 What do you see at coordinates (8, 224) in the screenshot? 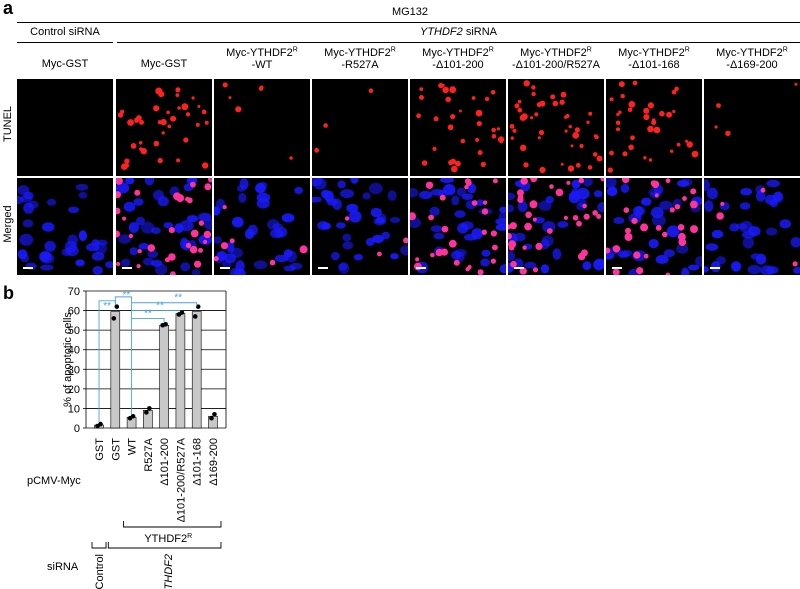
I see `row-label-merged: Merged` at bounding box center [8, 224].